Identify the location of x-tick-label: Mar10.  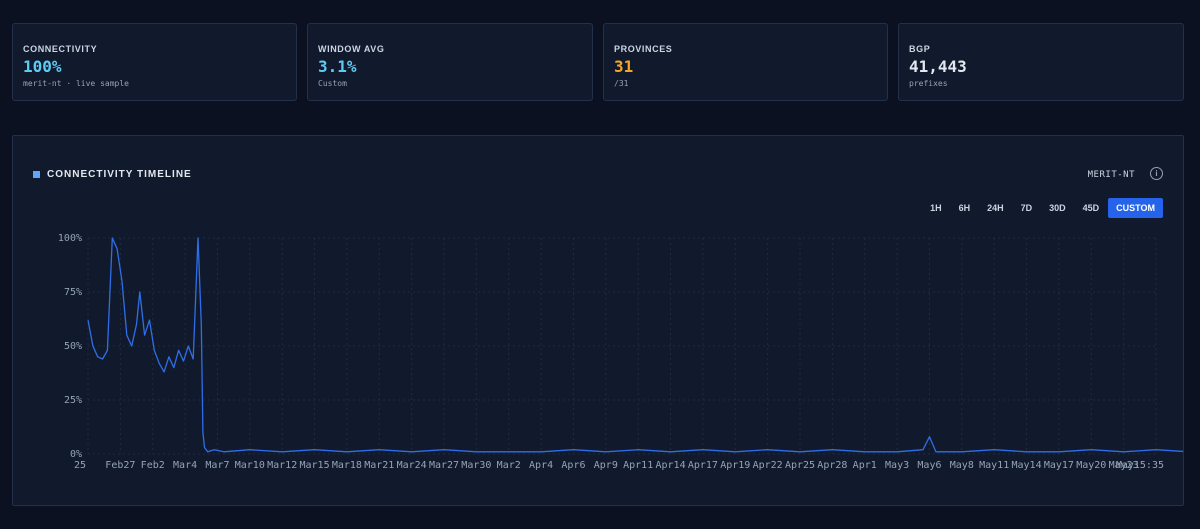
(250, 465).